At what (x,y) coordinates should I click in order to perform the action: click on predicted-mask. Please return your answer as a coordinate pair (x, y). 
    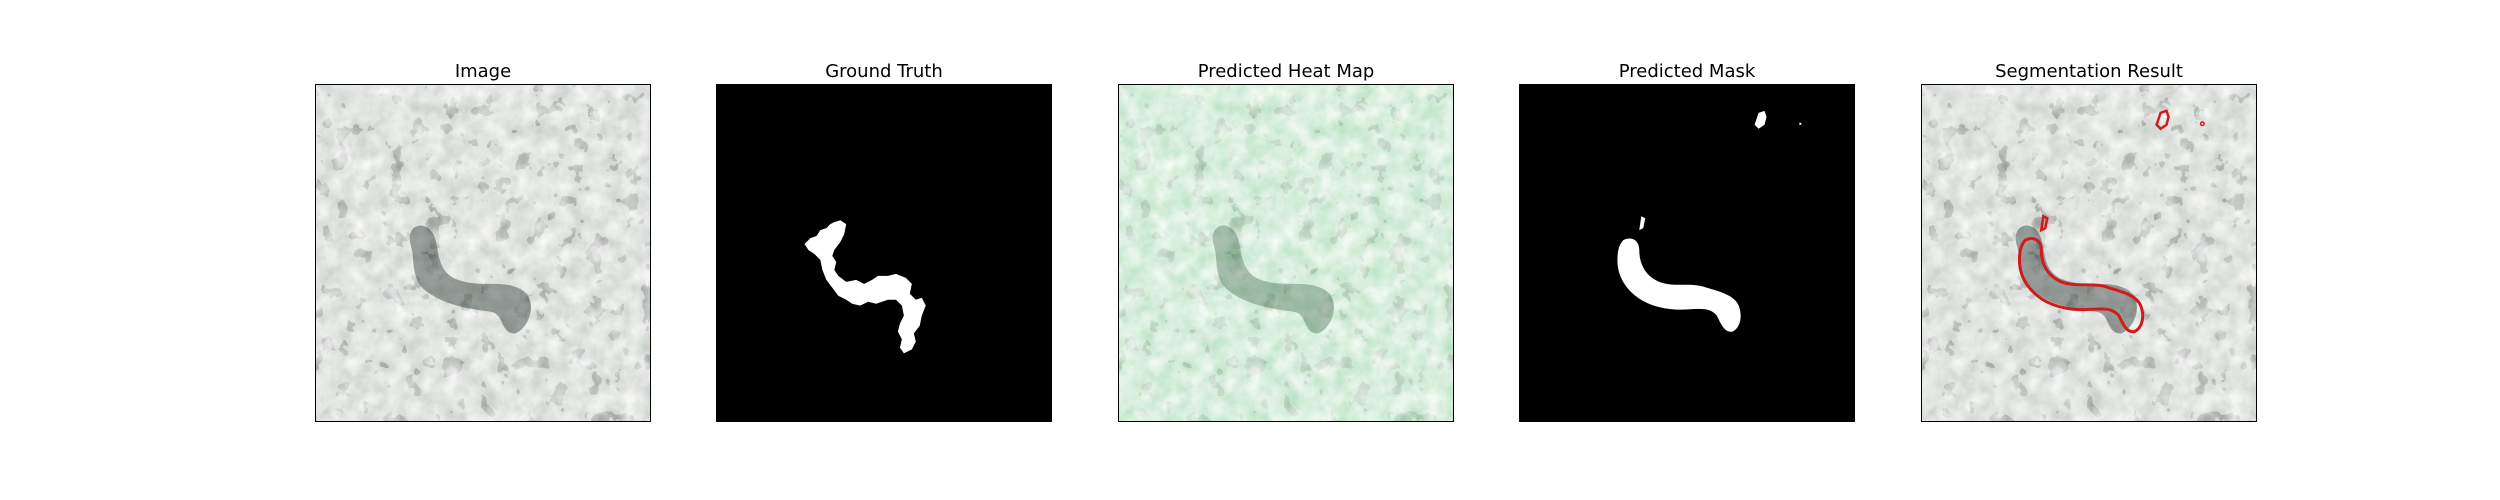
    Looking at the image, I should click on (1687, 253).